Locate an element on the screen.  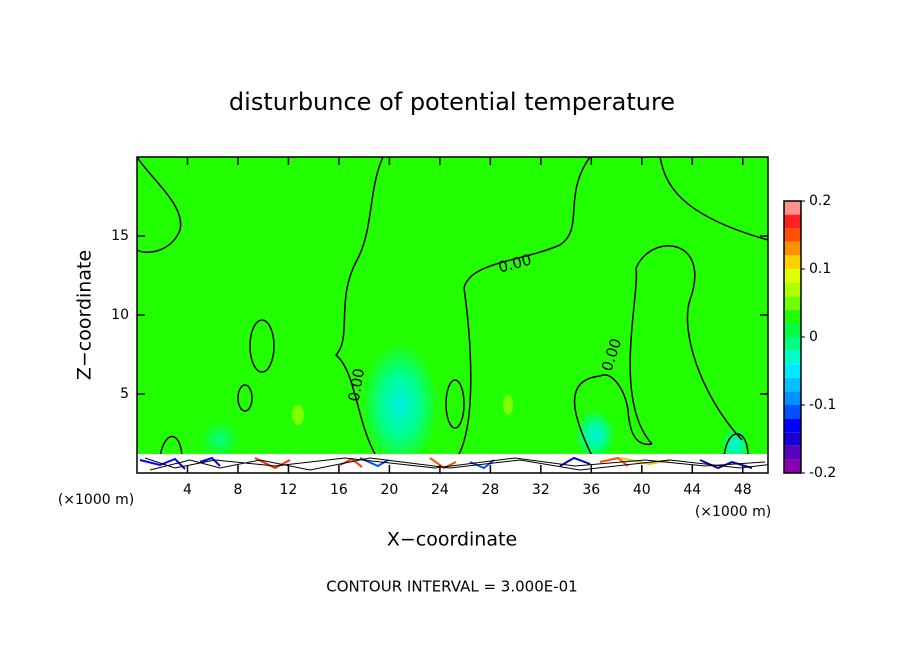
y-tick-label: 10 is located at coordinates (120, 315).